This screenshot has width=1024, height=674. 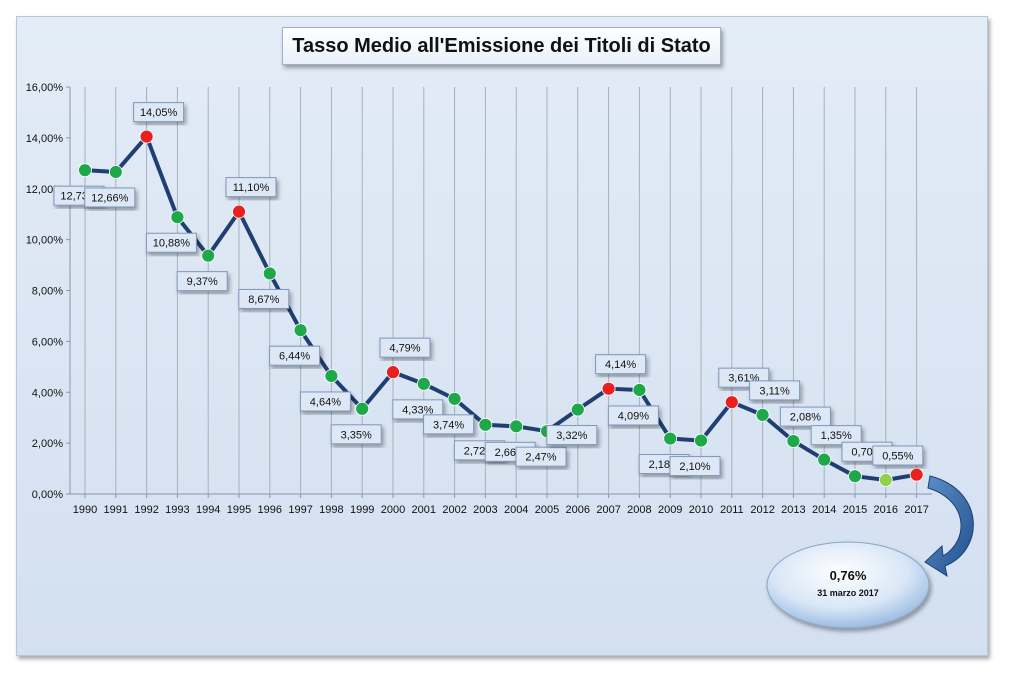 I want to click on y-tick-label: 0,00%, so click(x=47, y=495).